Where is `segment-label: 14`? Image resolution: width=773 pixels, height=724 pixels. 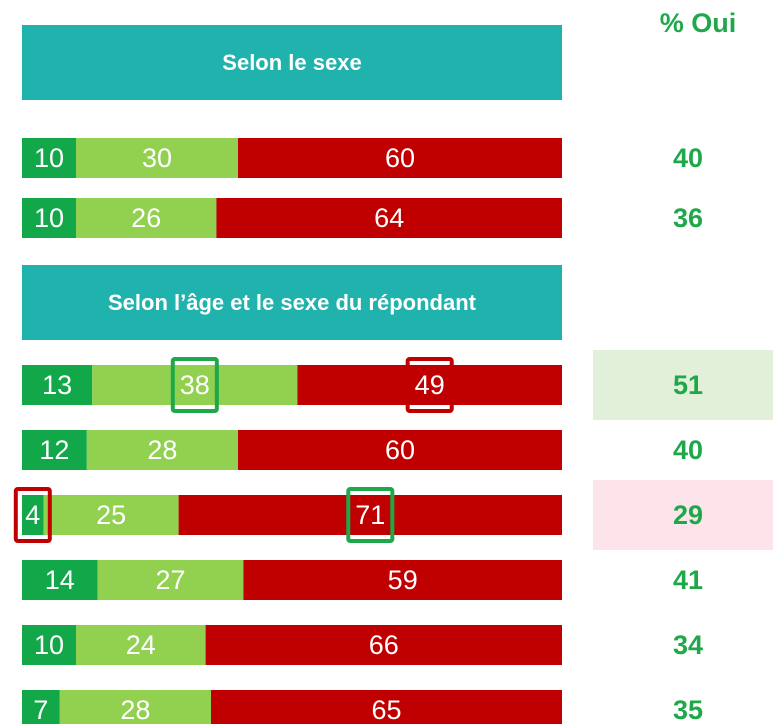
segment-label: 14 is located at coordinates (60, 580).